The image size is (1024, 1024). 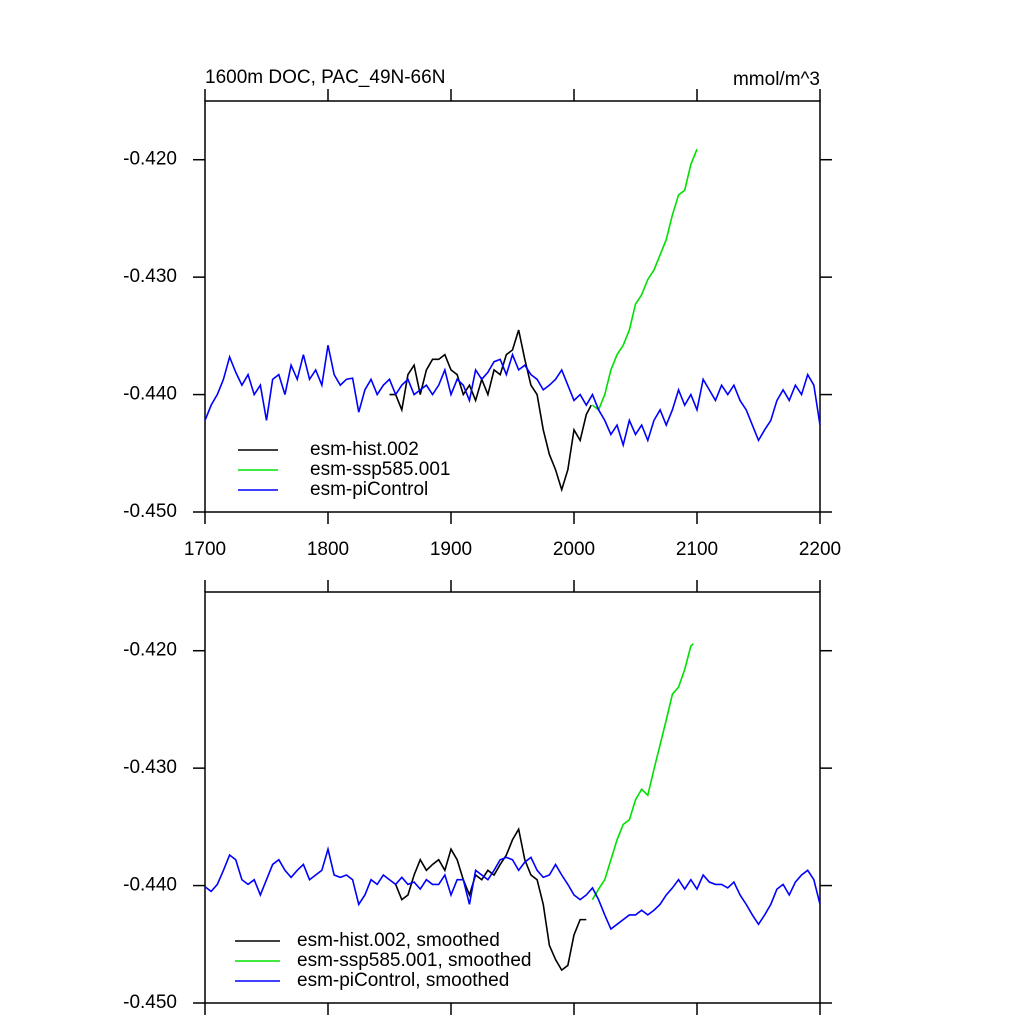 I want to click on legend-label: esm-ssp585.001, so click(x=380, y=469).